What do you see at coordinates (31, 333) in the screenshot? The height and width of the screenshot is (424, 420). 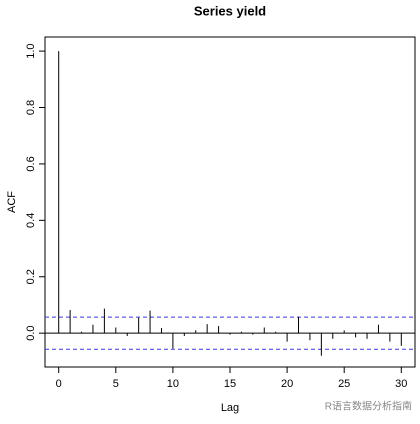 I see `y-tick-label: 0.0` at bounding box center [31, 333].